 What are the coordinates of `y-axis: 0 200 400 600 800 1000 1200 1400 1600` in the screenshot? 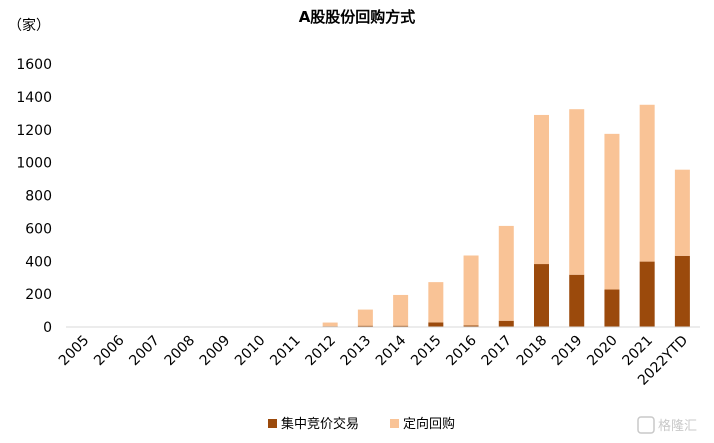 It's located at (34, 196).